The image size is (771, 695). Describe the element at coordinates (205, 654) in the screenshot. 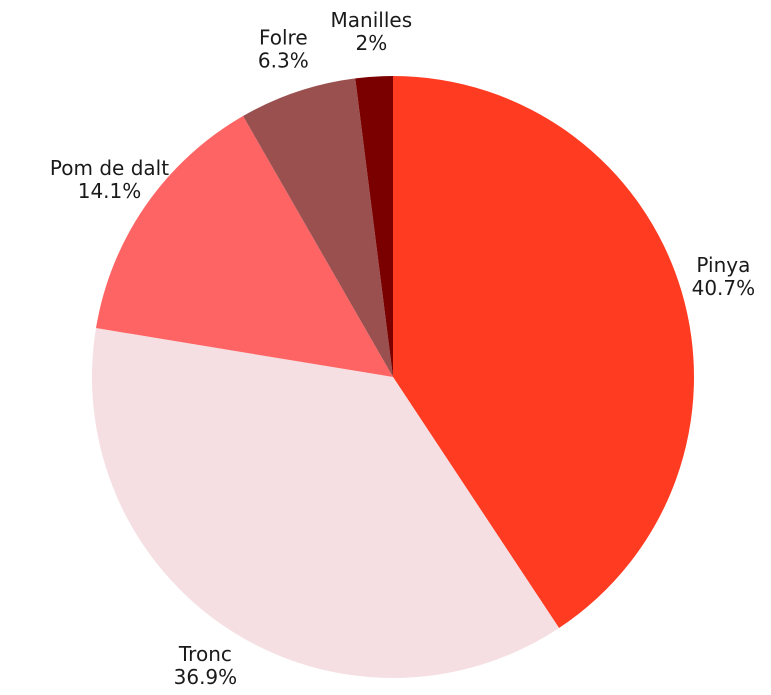

I see `slice-label: Tronc` at that location.